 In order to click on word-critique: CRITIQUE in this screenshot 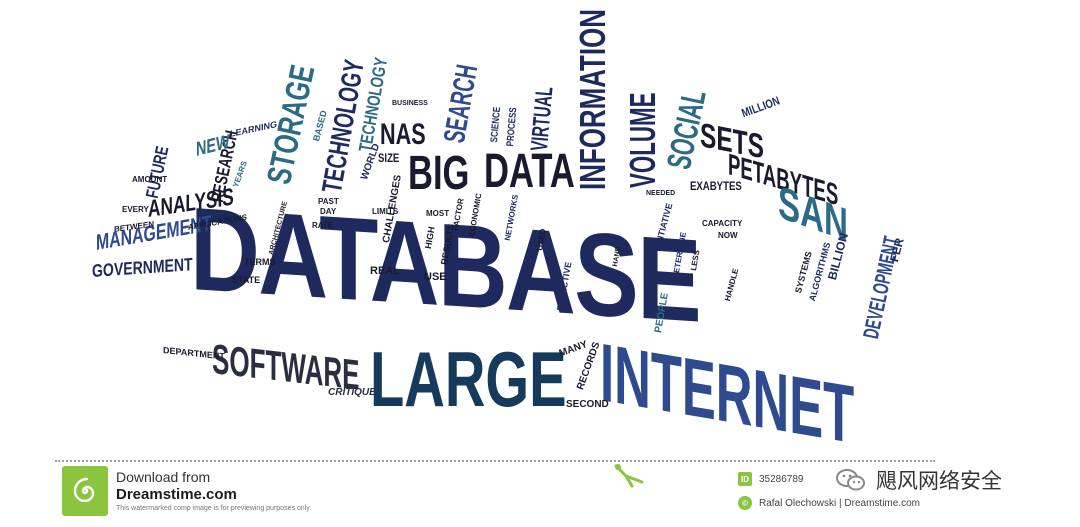, I will do `click(352, 392)`.